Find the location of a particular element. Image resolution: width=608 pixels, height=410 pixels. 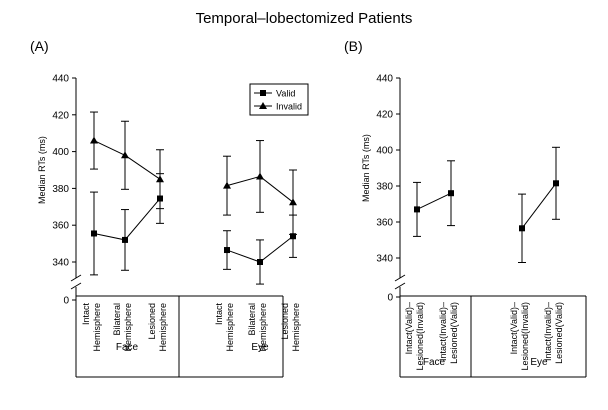

legend-marker-square is located at coordinates (263, 93).